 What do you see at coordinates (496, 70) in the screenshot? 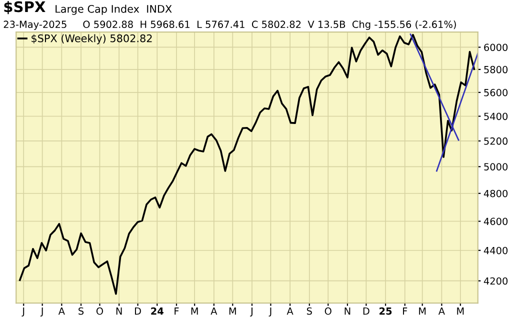
I see `y-tick-label: 5800` at bounding box center [496, 70].